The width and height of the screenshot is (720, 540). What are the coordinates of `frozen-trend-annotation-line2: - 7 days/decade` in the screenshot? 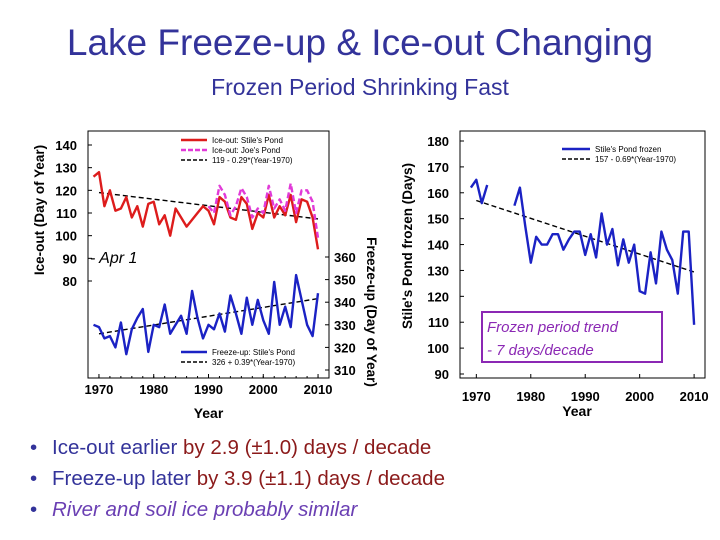 It's located at (540, 350).